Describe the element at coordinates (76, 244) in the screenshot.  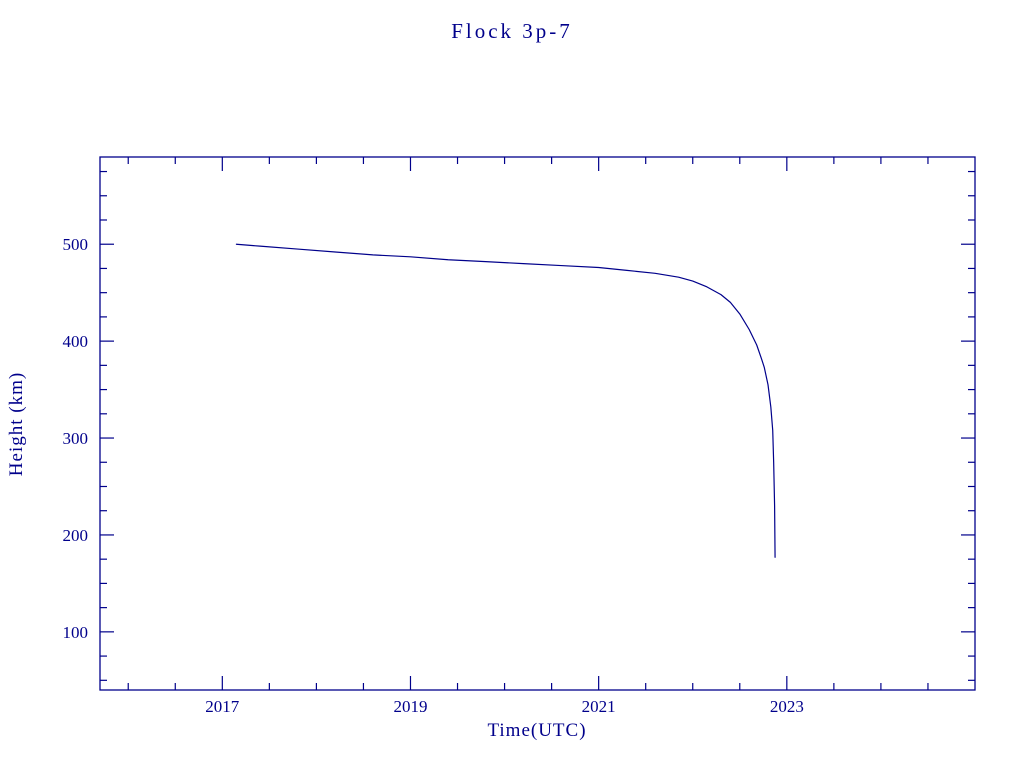
I see `y-tick-label-500: 500` at that location.